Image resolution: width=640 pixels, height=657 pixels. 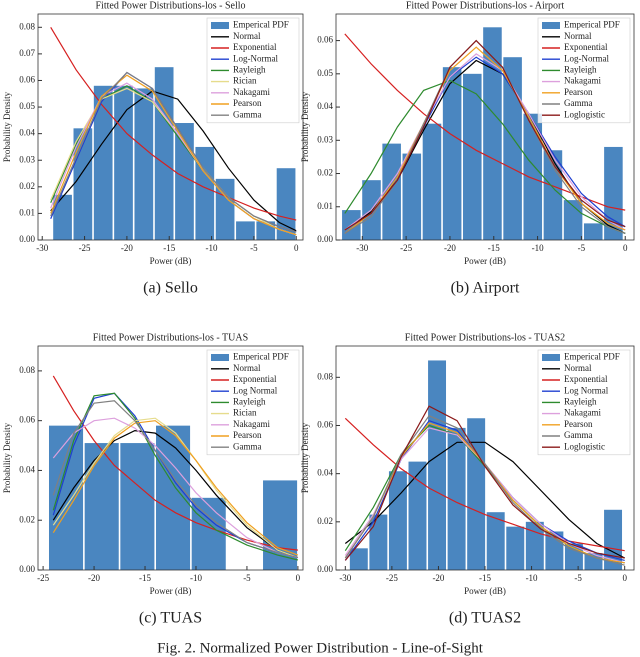 I want to click on x-tick-label: -25, so click(x=85, y=248).